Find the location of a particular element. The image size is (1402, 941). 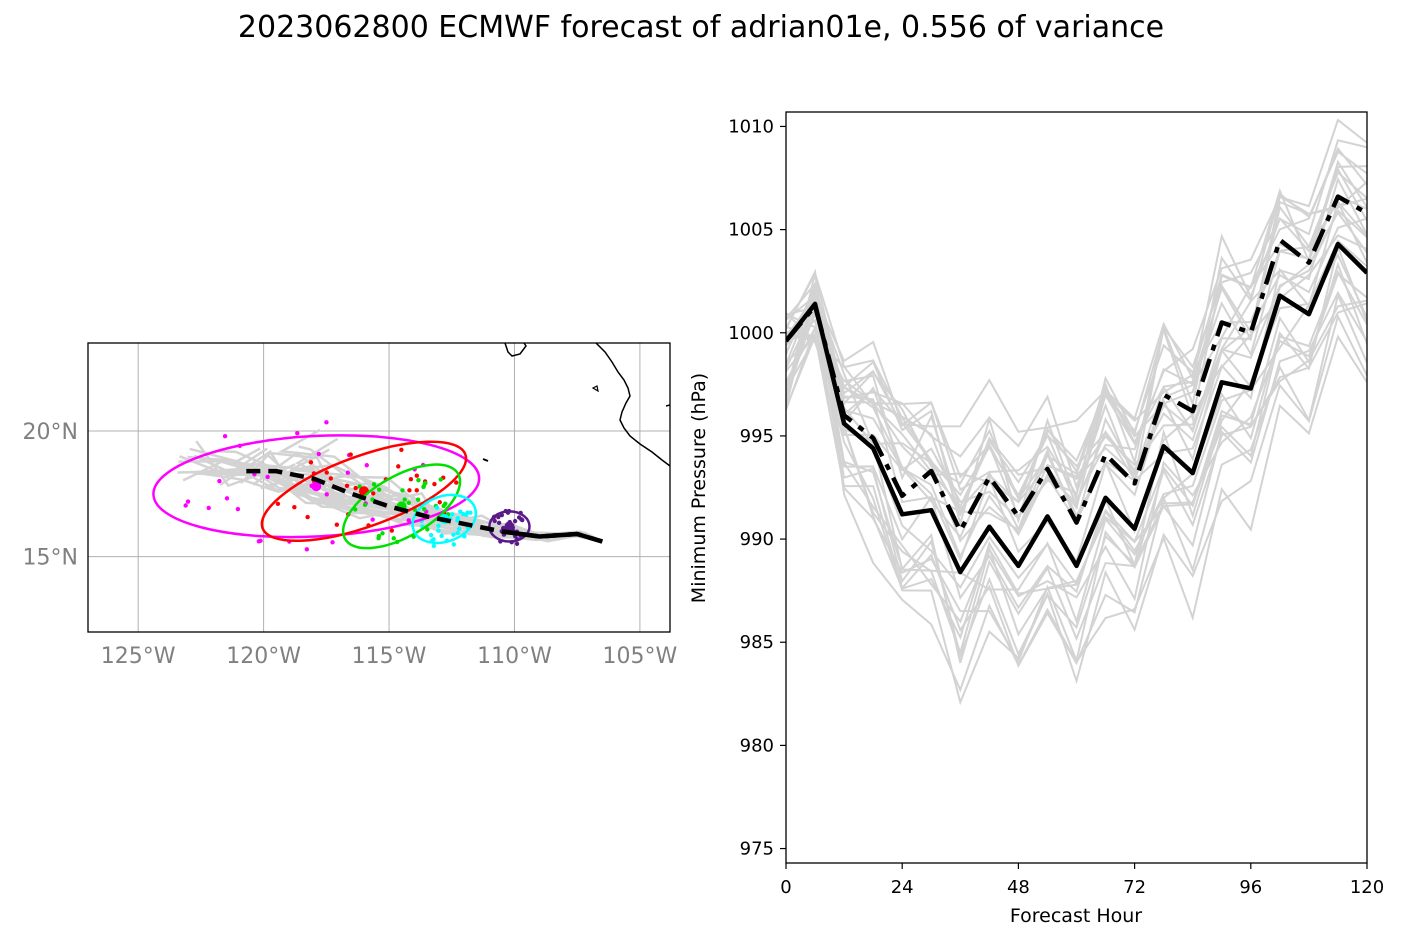

x-tick-label: 72 is located at coordinates (1134, 887).